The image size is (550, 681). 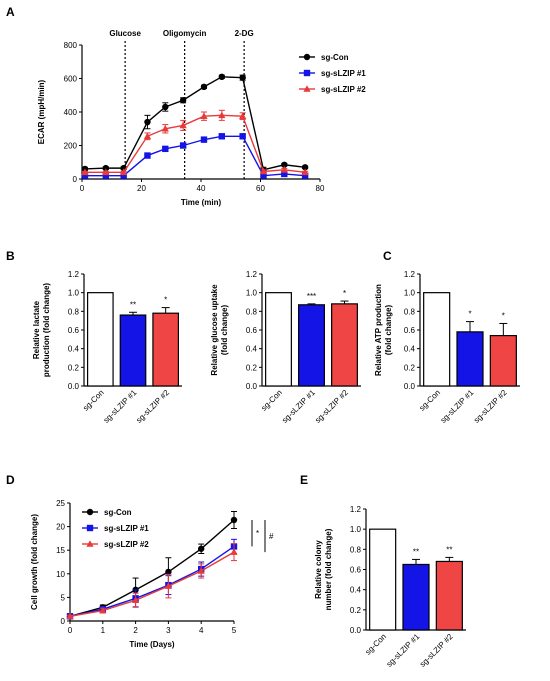 I want to click on chart1-sig-label: *, so click(x=165, y=300).